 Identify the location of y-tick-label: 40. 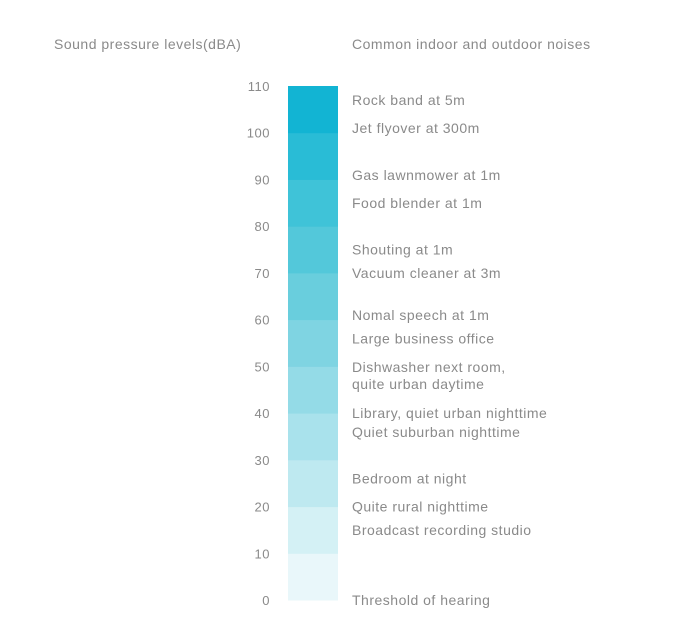
(262, 413).